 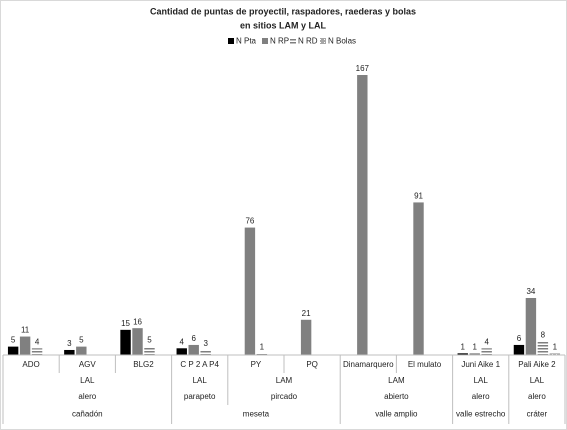 What do you see at coordinates (249, 221) in the screenshot?
I see `value-label: 76` at bounding box center [249, 221].